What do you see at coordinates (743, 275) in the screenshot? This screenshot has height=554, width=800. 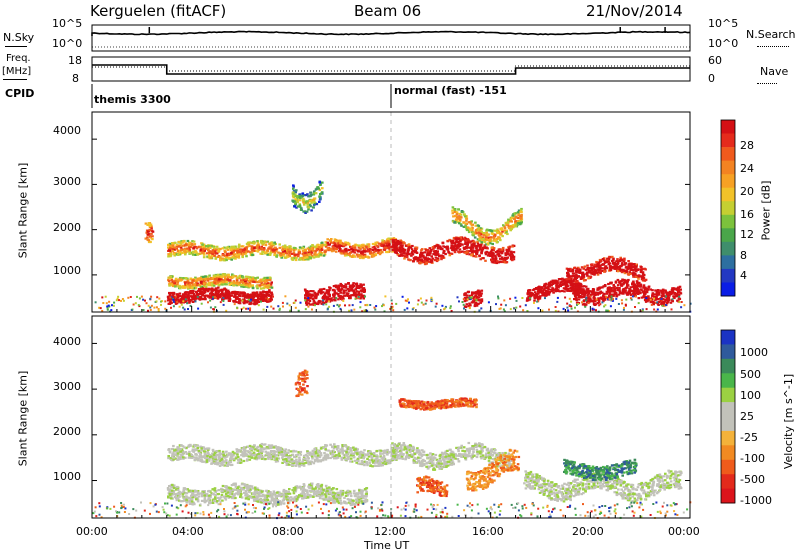 I see `power-cbar-tick-4: 4` at bounding box center [743, 275].